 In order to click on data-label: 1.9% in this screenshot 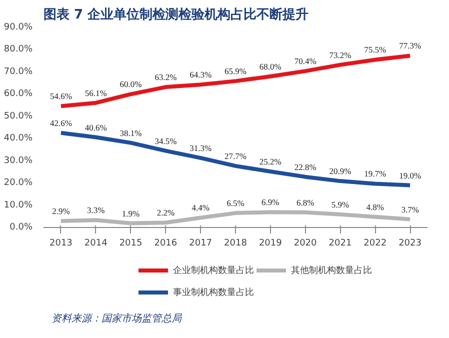, I will do `click(131, 213)`.